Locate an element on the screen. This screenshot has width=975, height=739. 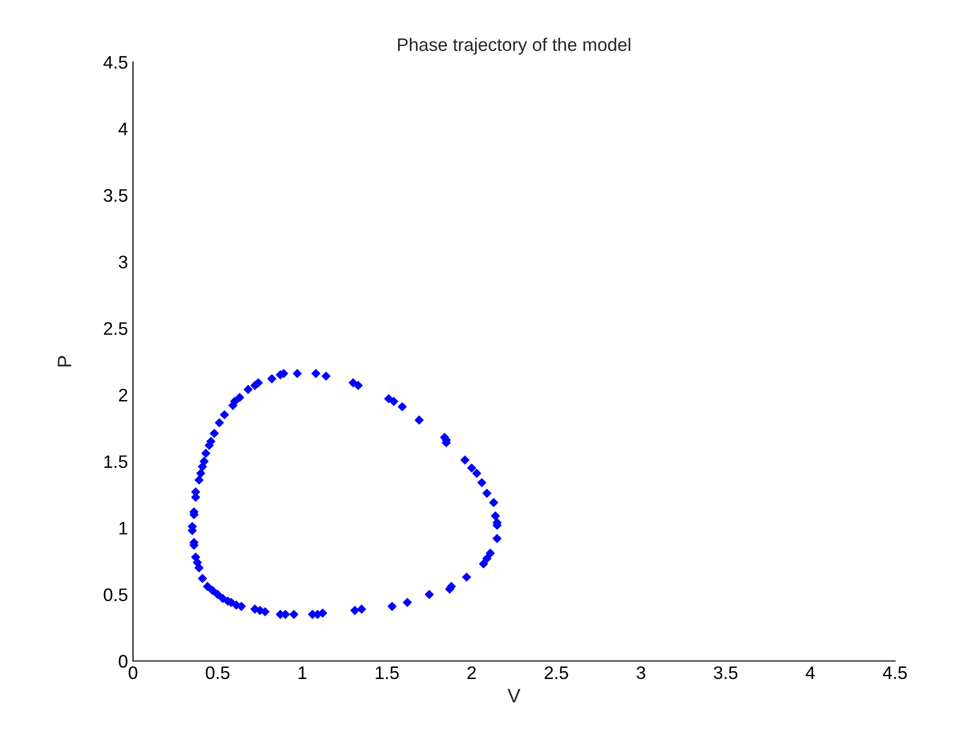
y-tick-label: 2.5 is located at coordinates (116, 328).